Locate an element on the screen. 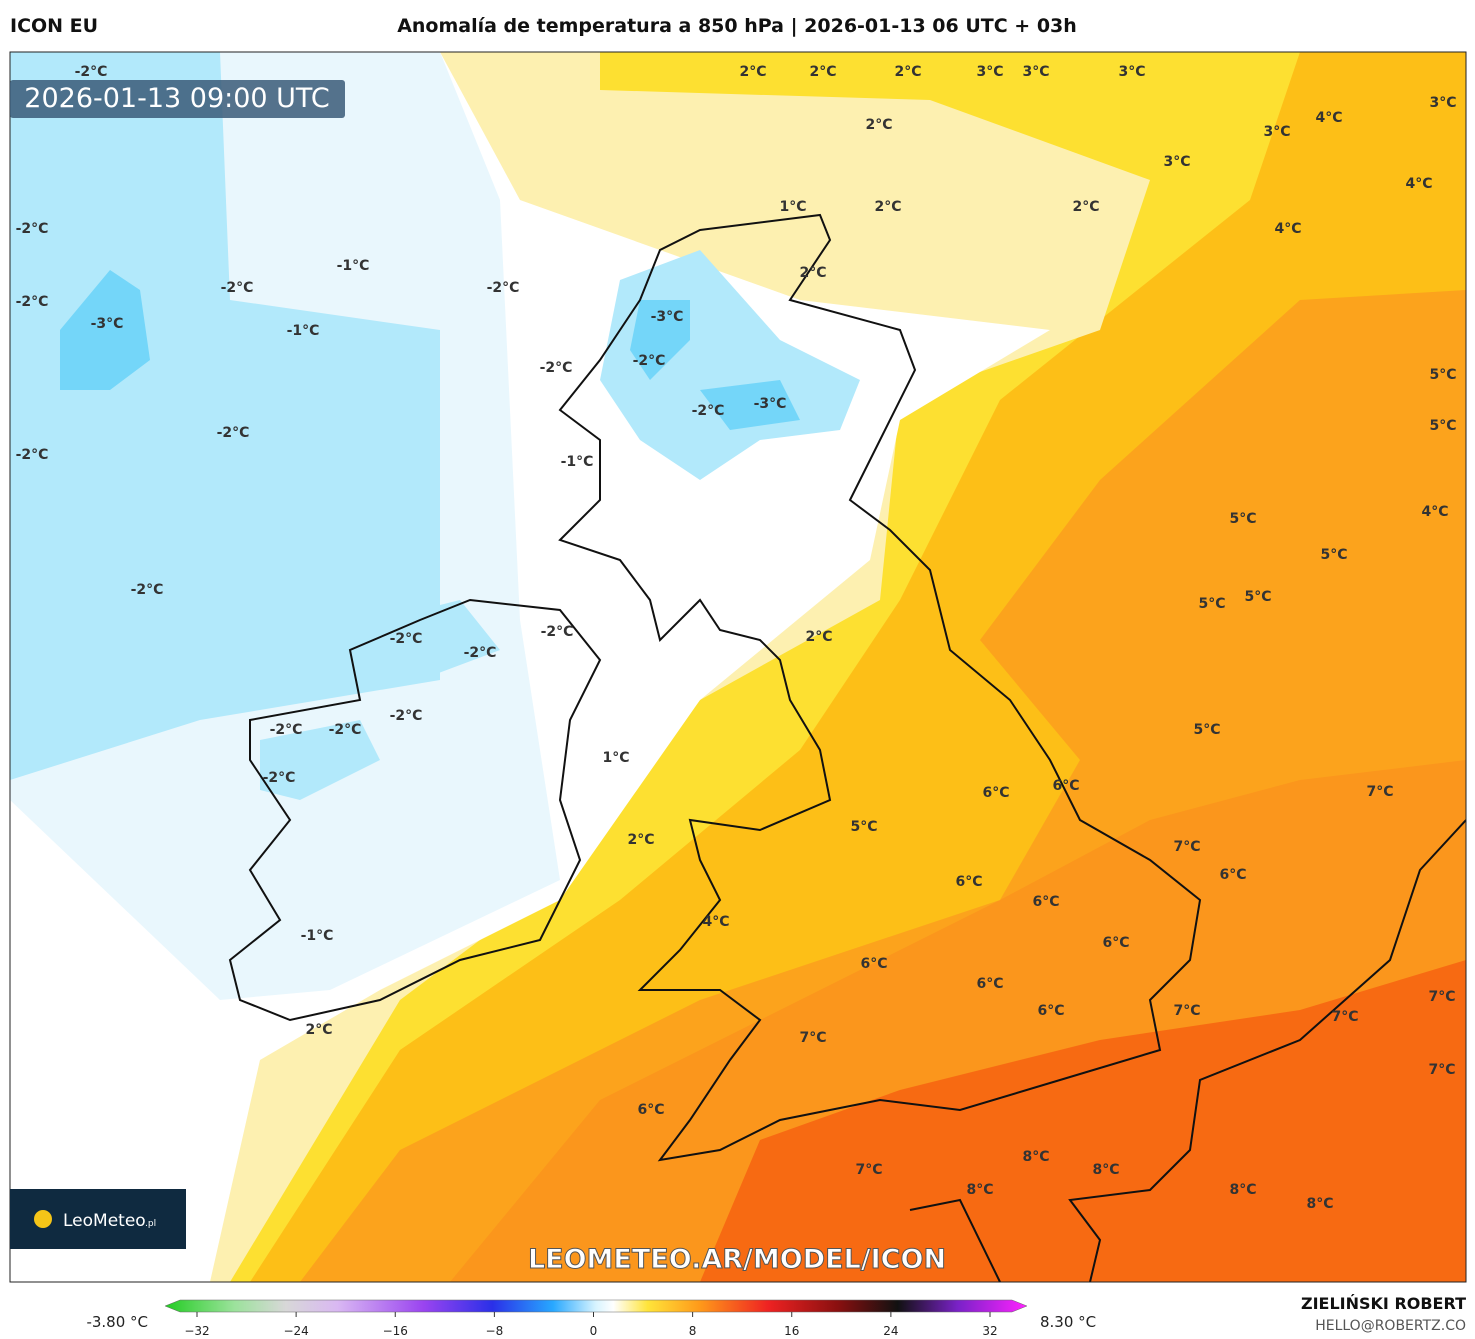 This screenshot has height=1339, width=1475. colorbar-ticks: −32 −24 −16 −8 0 8 16 24 32 is located at coordinates (591, 1325).